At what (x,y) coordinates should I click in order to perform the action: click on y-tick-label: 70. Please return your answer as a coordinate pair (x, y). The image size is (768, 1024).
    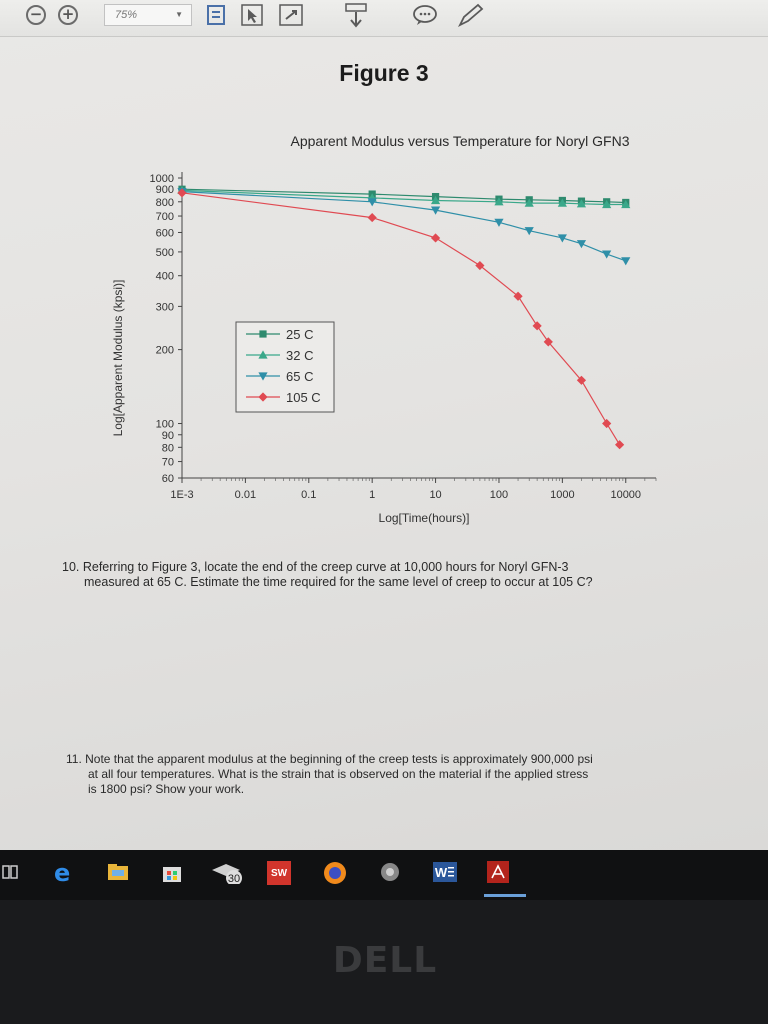
    Looking at the image, I should click on (168, 463).